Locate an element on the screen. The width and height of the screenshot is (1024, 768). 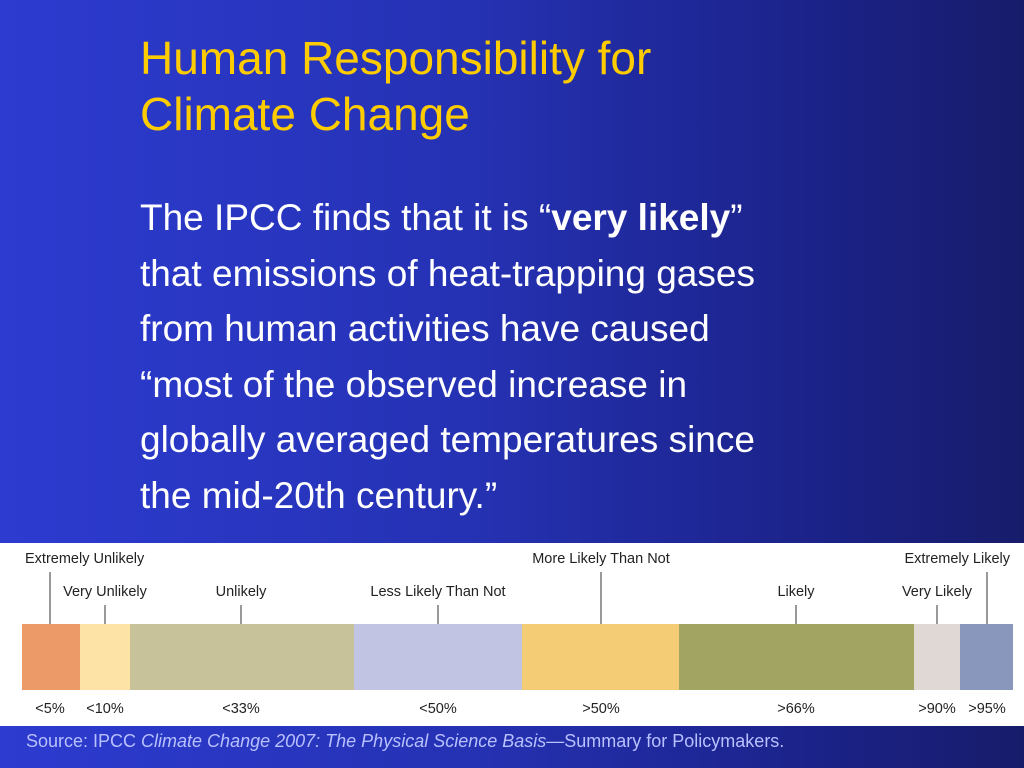
body-emphasis-very-likely: very likely is located at coordinates (641, 217).